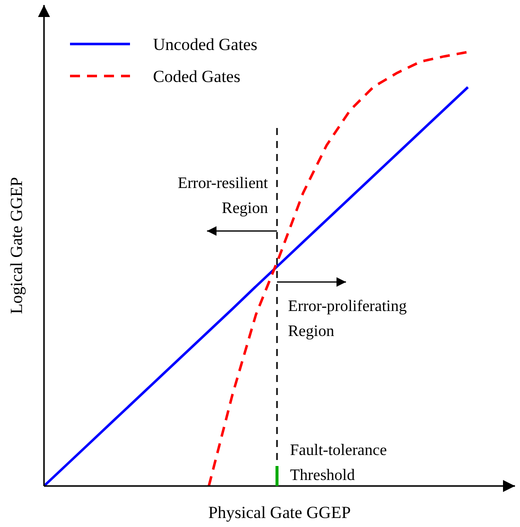 The width and height of the screenshot is (520, 527). I want to click on legend-label: Coded Gates, so click(196, 76).